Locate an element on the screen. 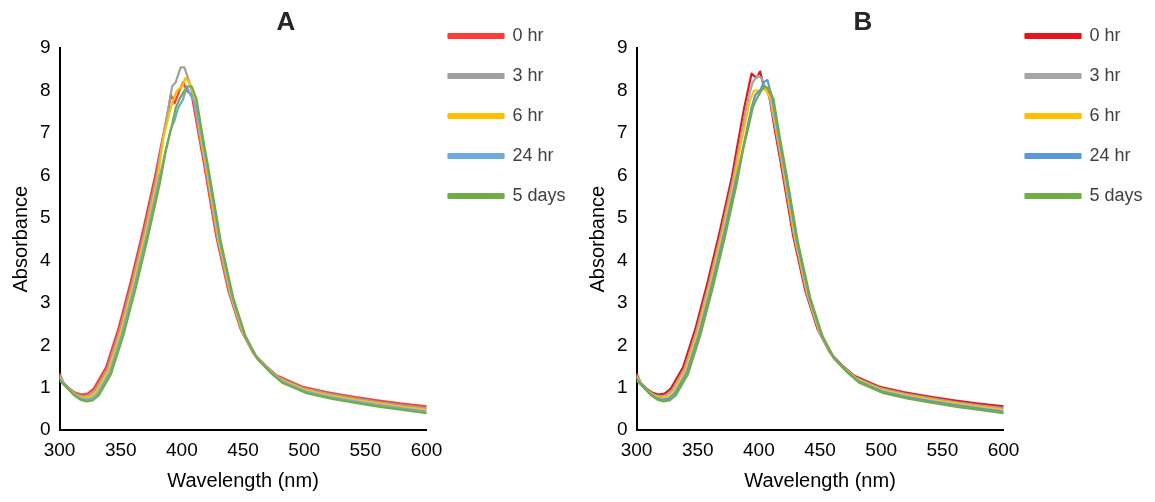  chart-title: B is located at coordinates (863, 20).